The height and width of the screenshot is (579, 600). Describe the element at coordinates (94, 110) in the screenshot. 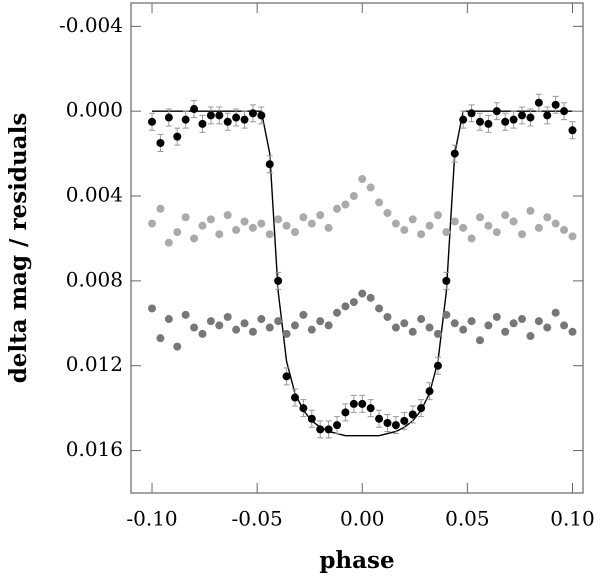

I see `y-tick-label: 0.000` at that location.